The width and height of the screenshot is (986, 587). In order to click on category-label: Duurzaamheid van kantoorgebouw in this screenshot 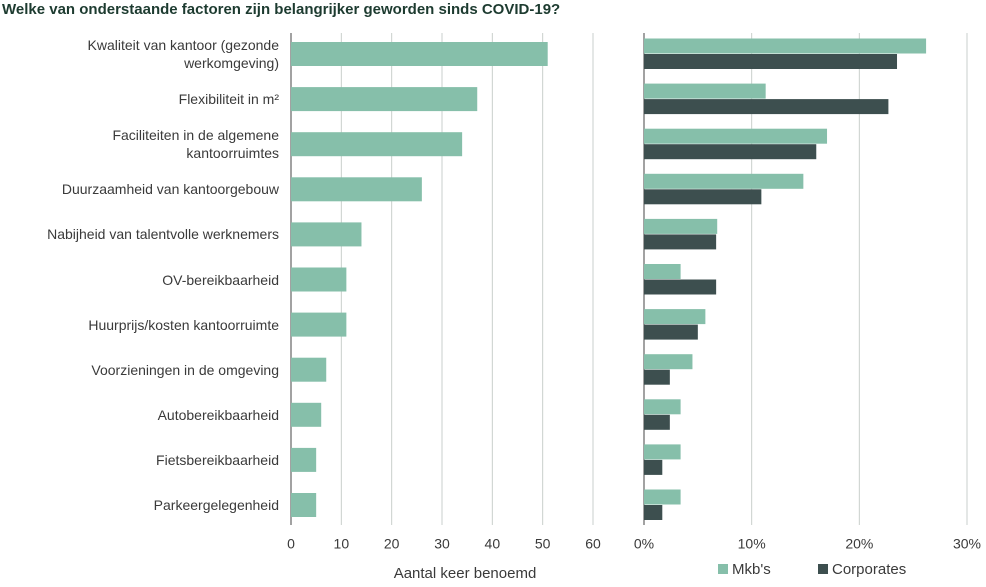, I will do `click(170, 189)`.